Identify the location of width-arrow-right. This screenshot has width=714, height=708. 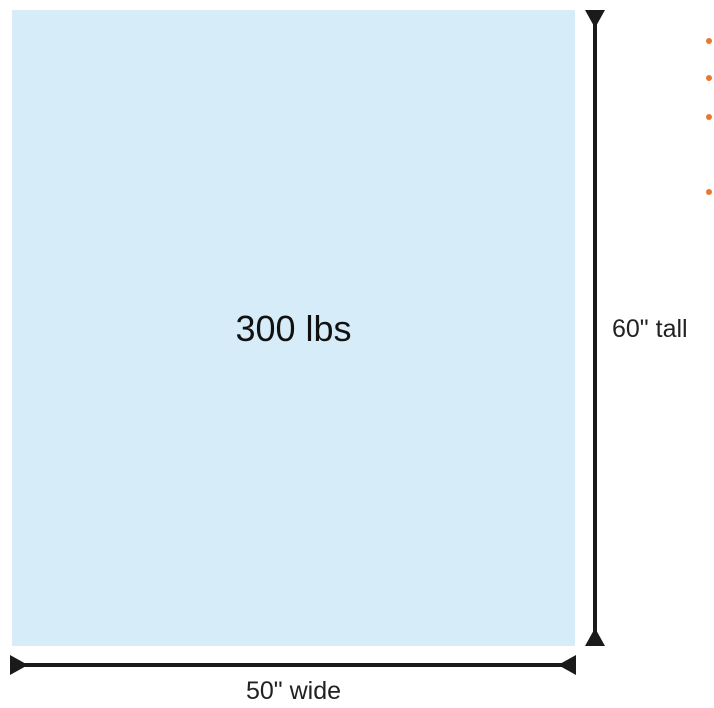
(567, 665).